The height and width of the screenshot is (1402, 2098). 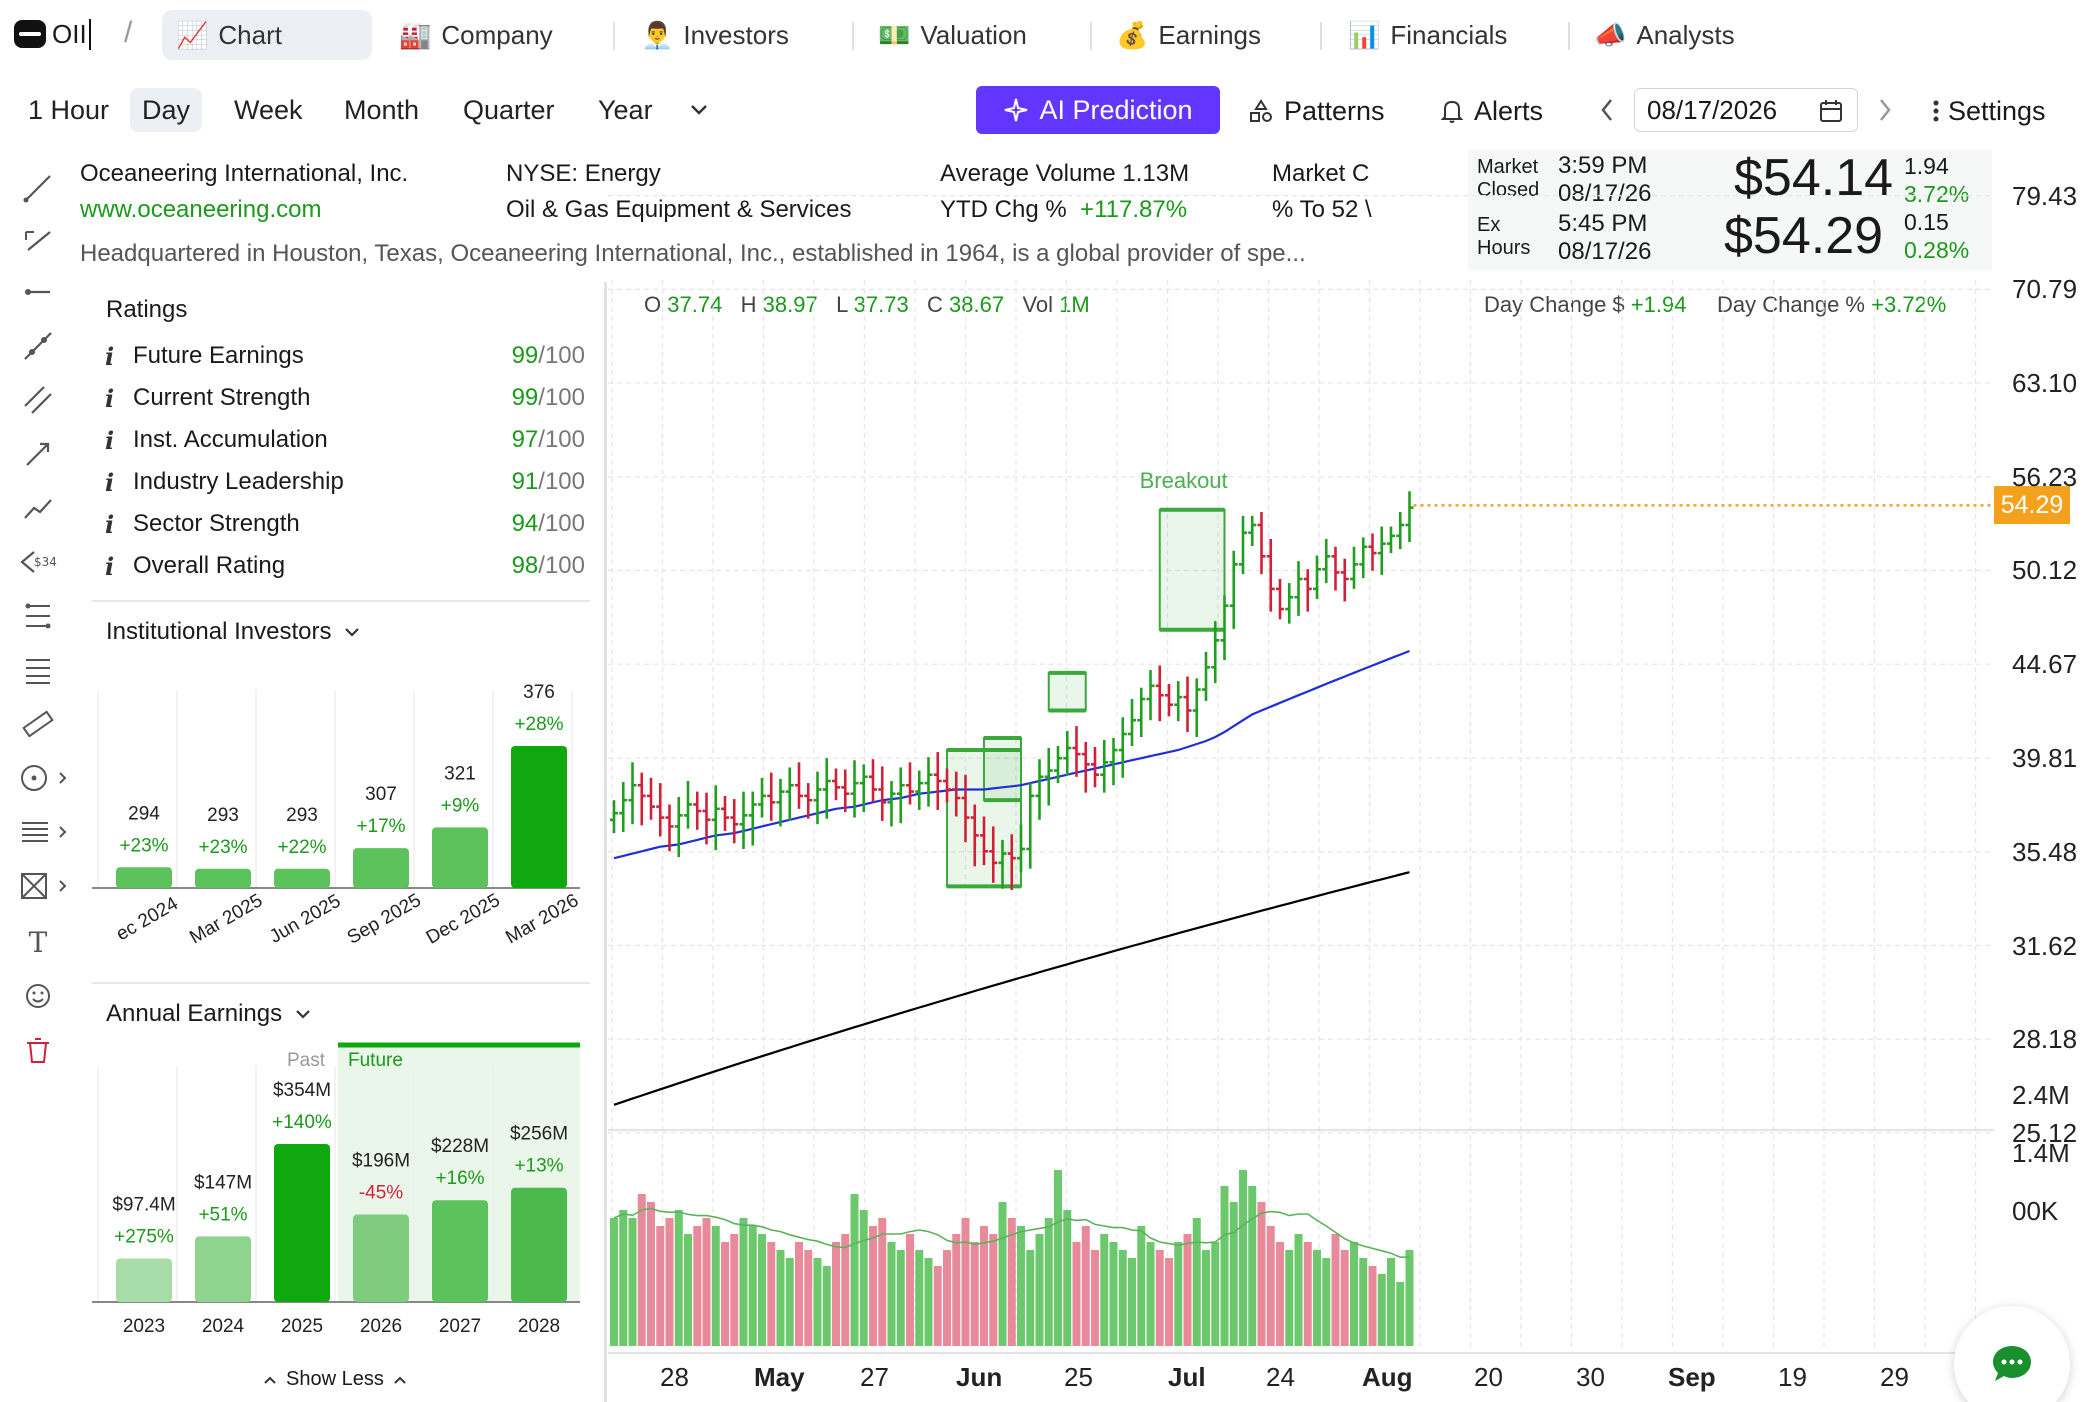 I want to click on period-week: Week, so click(x=268, y=109).